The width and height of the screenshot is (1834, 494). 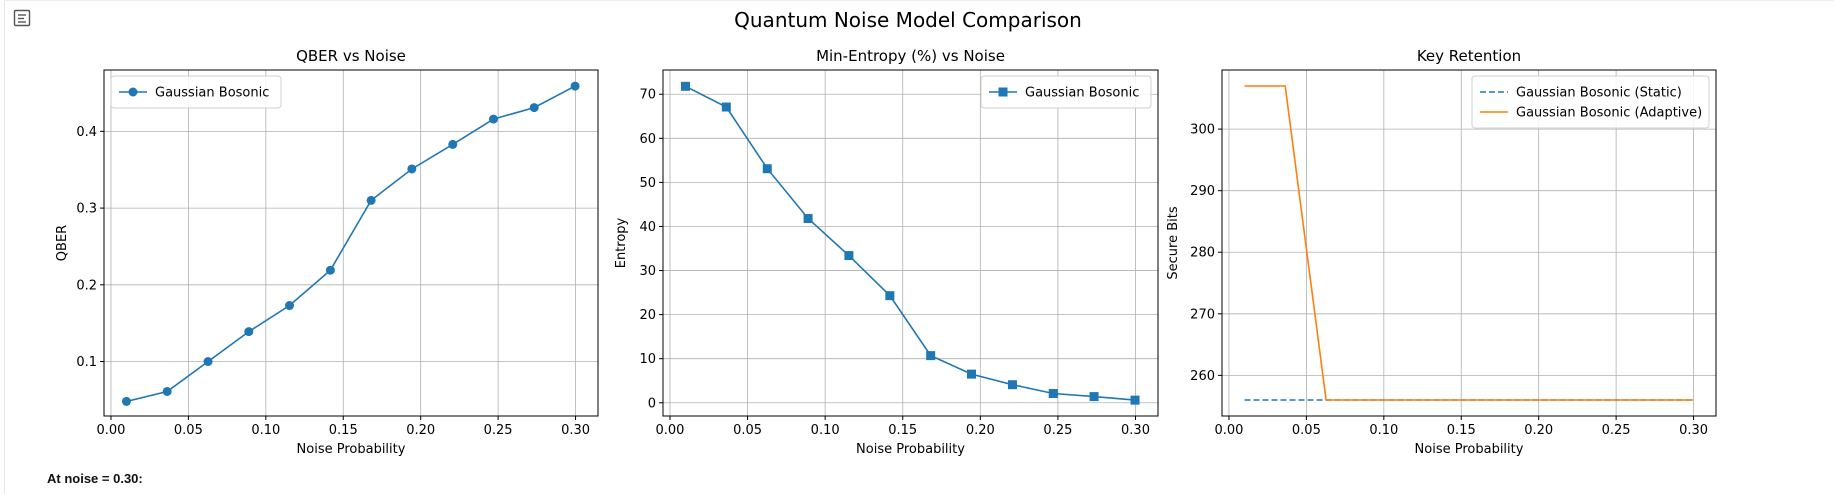 I want to click on y-tick-label: 70, so click(x=647, y=95).